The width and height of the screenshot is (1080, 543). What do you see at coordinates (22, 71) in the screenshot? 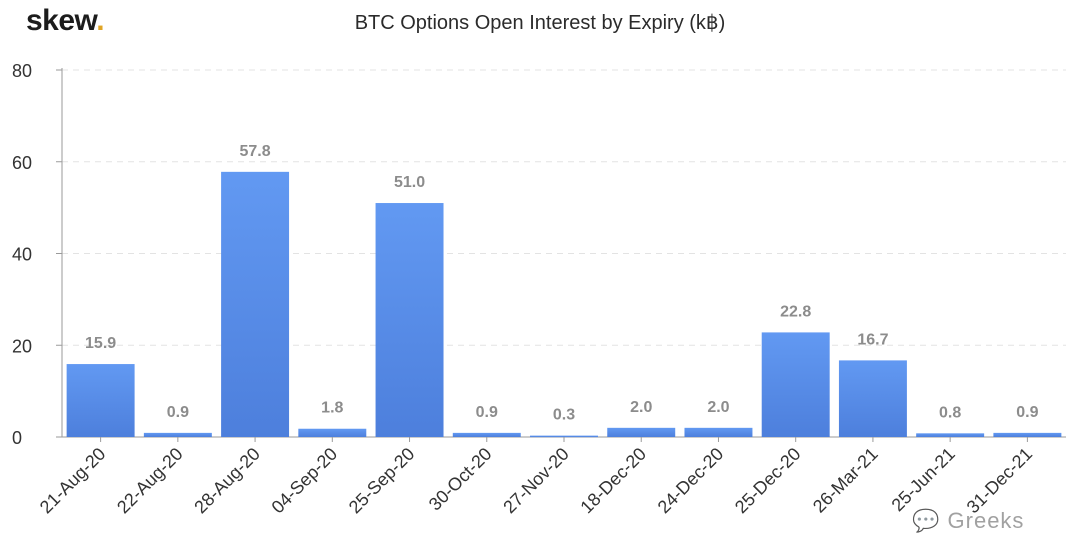
I see `y-tick-label: 80` at bounding box center [22, 71].